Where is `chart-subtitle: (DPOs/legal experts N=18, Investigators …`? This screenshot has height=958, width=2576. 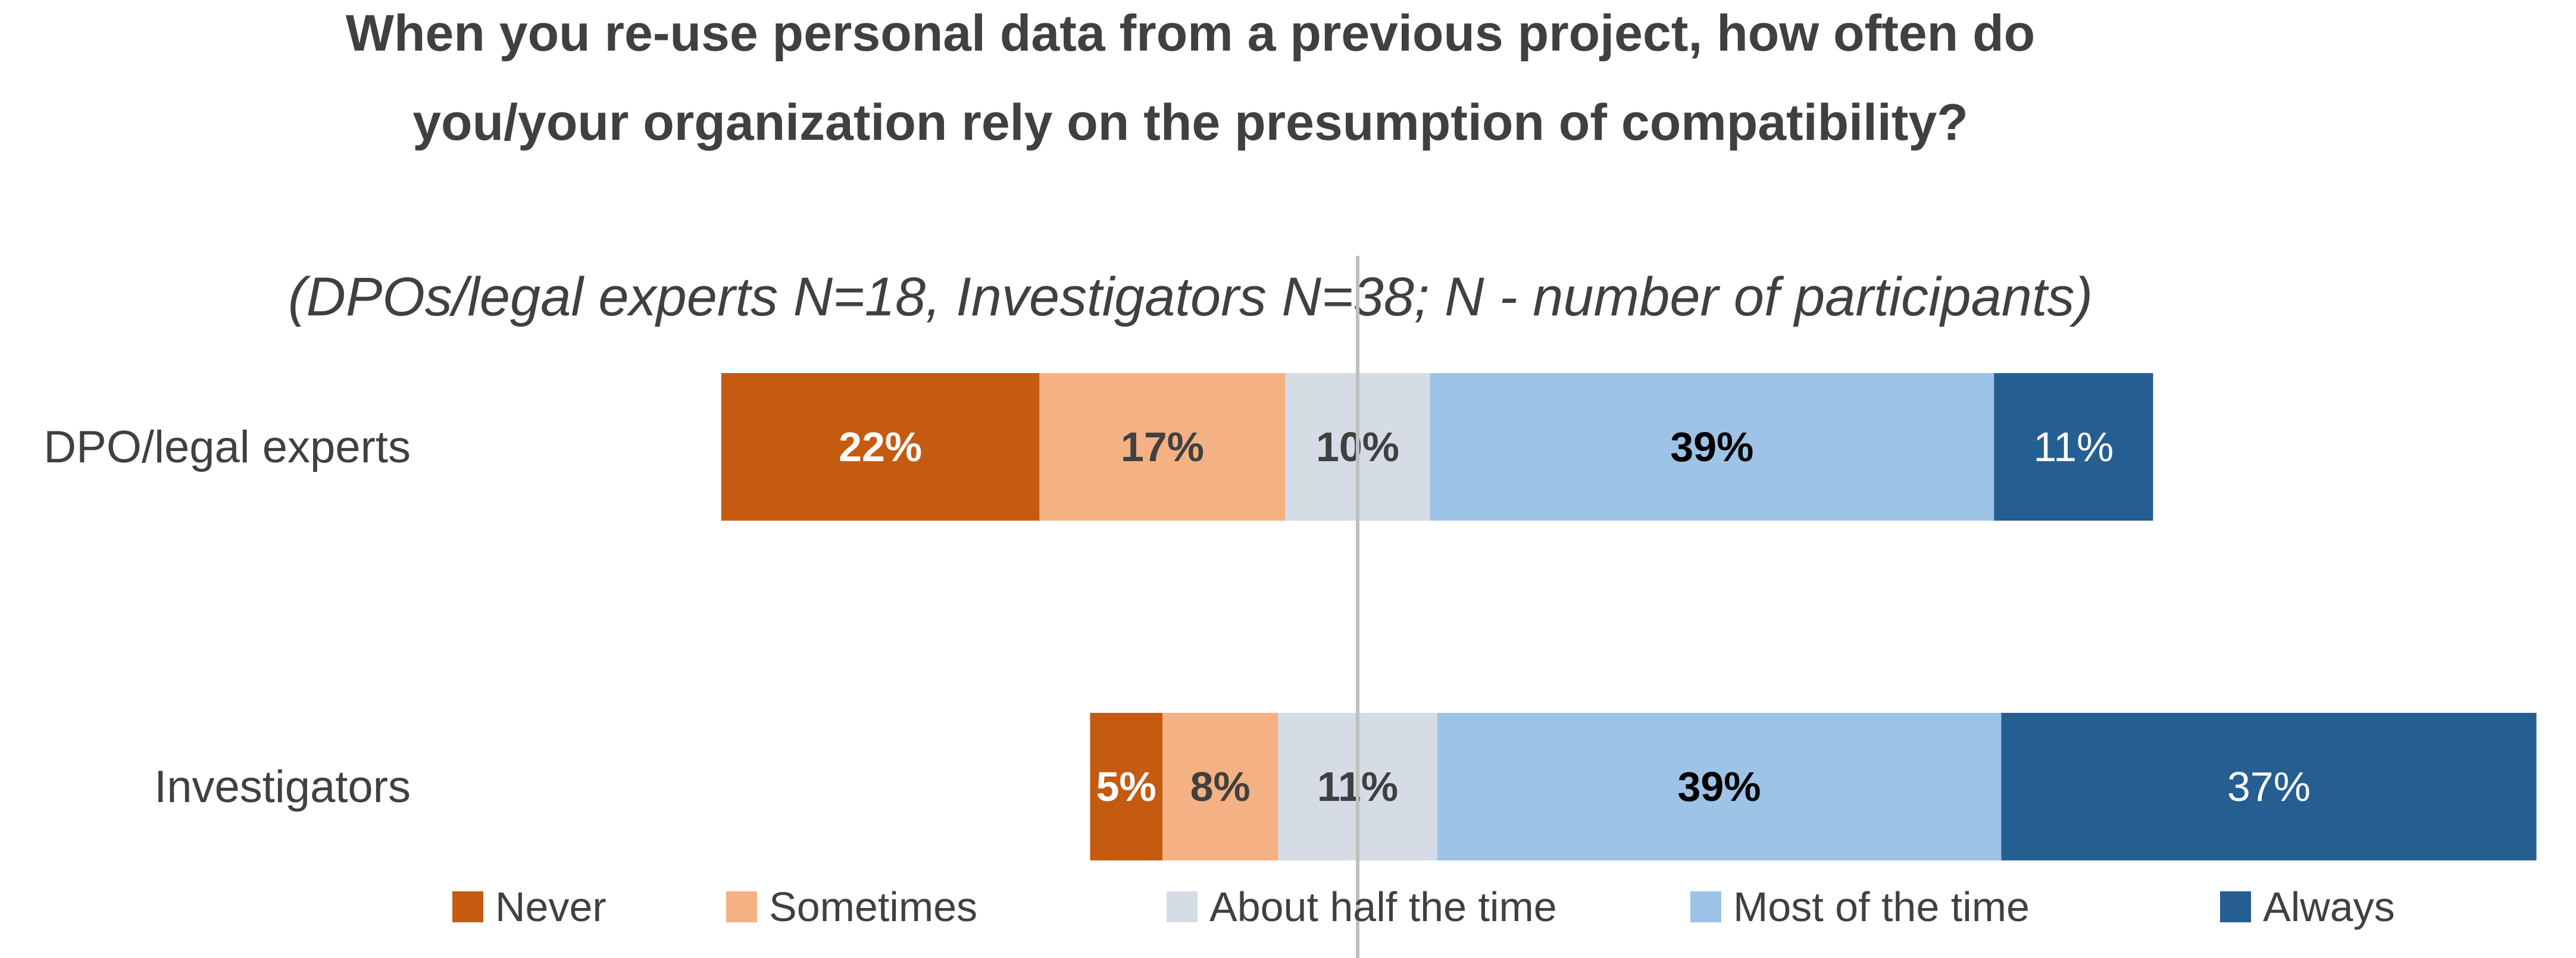
chart-subtitle: (DPOs/legal experts N=18, Investigators … is located at coordinates (1190, 297).